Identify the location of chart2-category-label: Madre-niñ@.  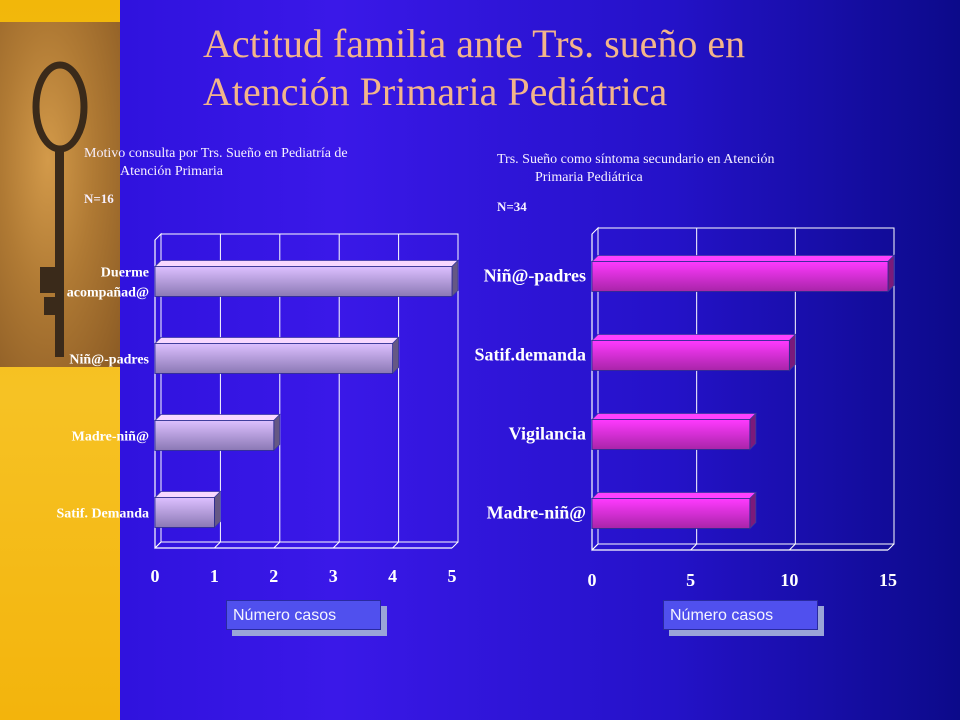
(536, 513).